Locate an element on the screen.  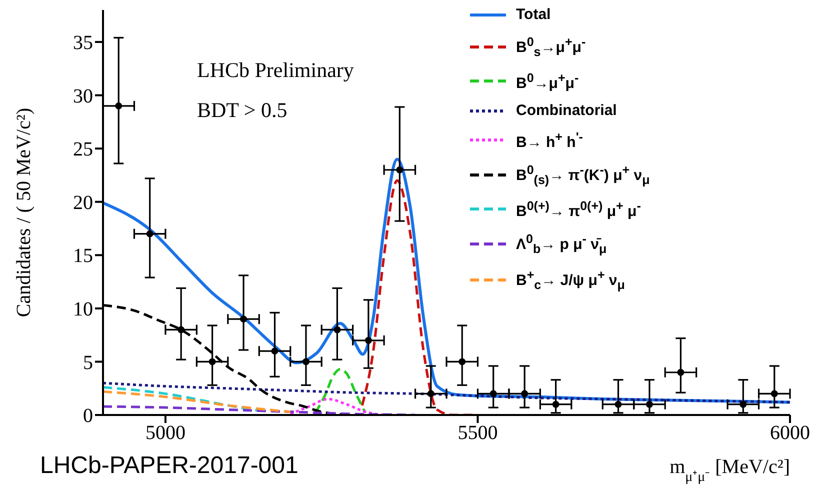
annotation: BDT > 0.5 is located at coordinates (242, 110).